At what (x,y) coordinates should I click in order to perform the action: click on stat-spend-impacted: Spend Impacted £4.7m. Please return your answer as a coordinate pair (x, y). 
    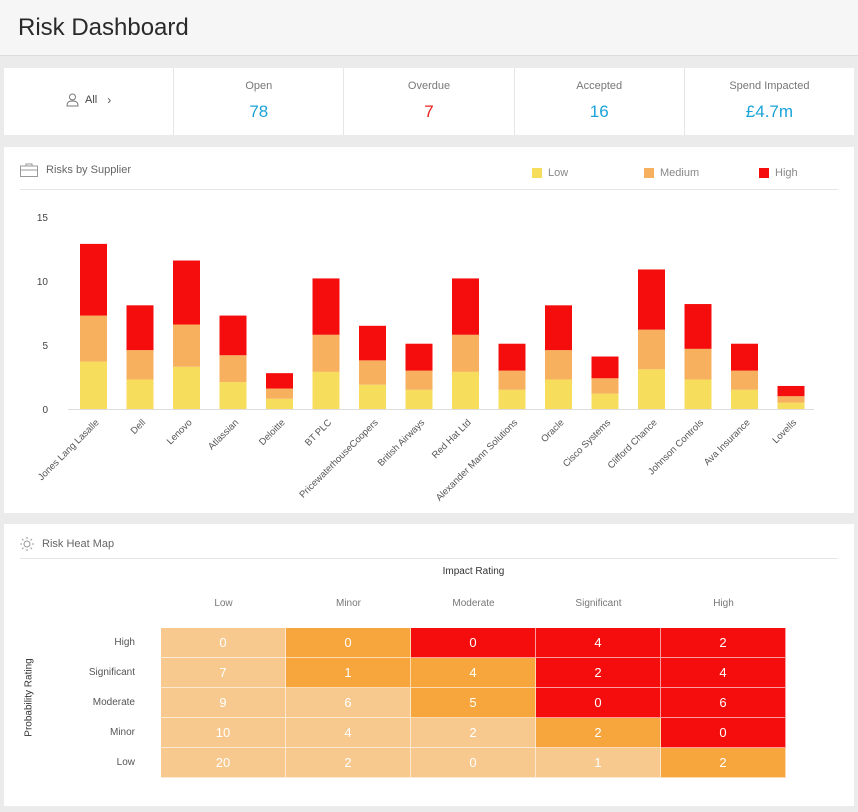
    Looking at the image, I should click on (769, 101).